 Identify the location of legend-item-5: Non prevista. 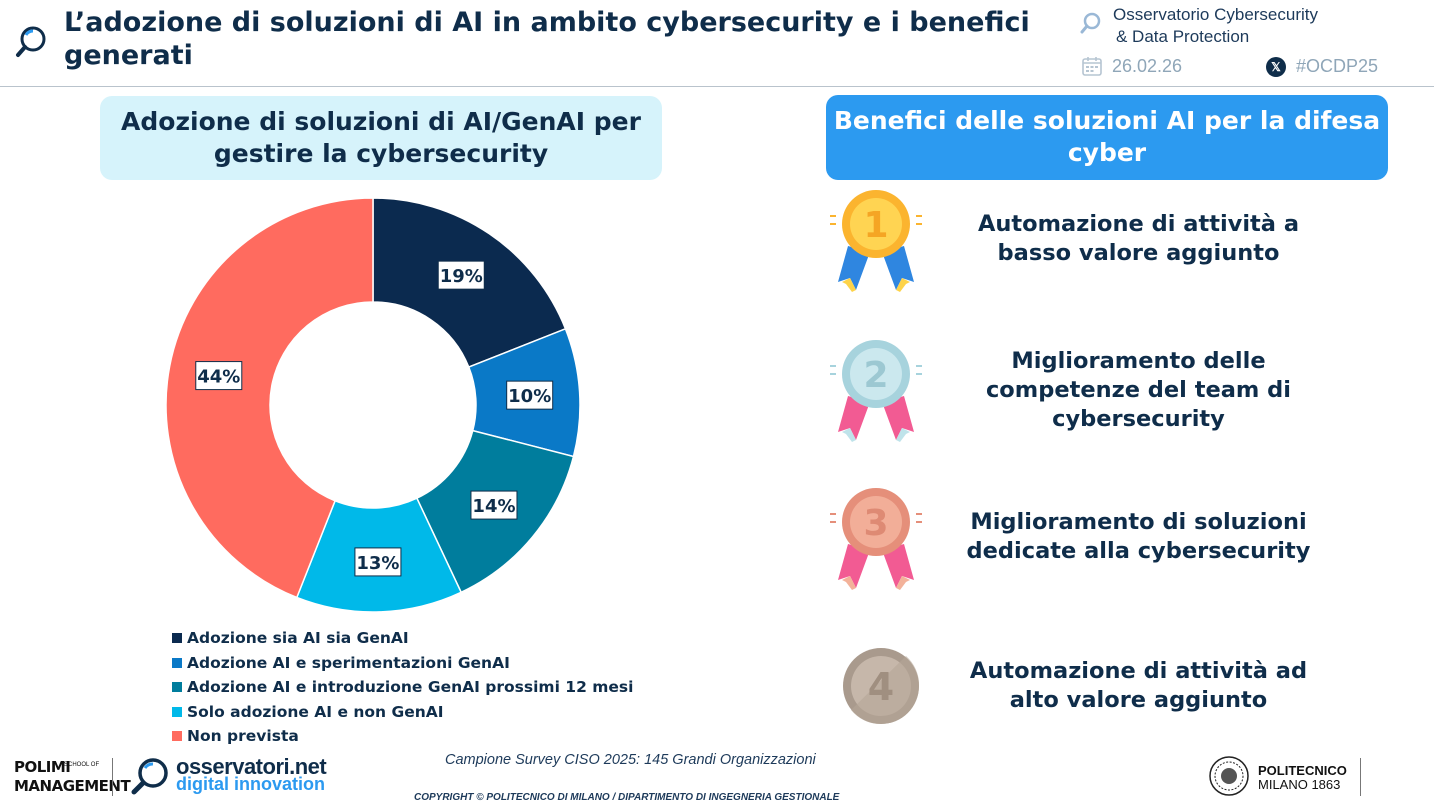
(402, 736).